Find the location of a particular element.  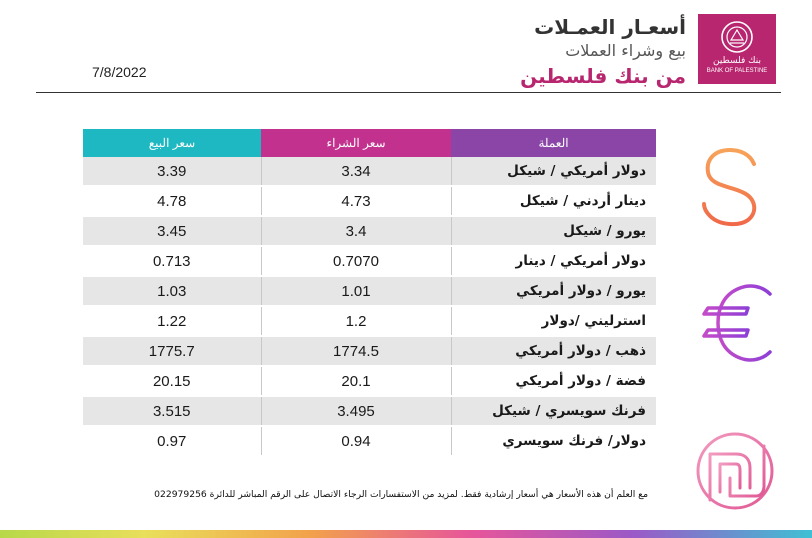

table-row: 0.713 0.7070 دولار أمريكي / دينار is located at coordinates (369, 261).